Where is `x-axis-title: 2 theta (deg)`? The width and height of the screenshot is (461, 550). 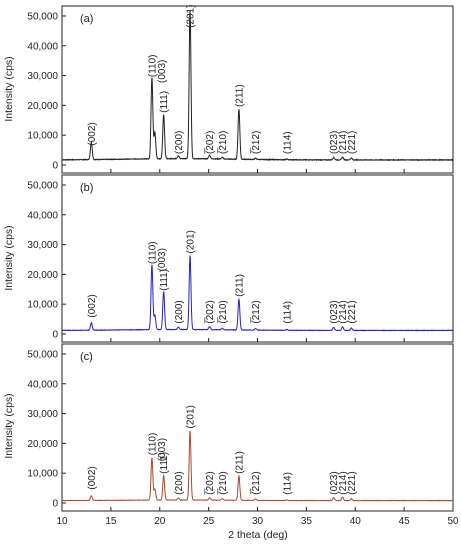 x-axis-title: 2 theta (deg) is located at coordinates (258, 535).